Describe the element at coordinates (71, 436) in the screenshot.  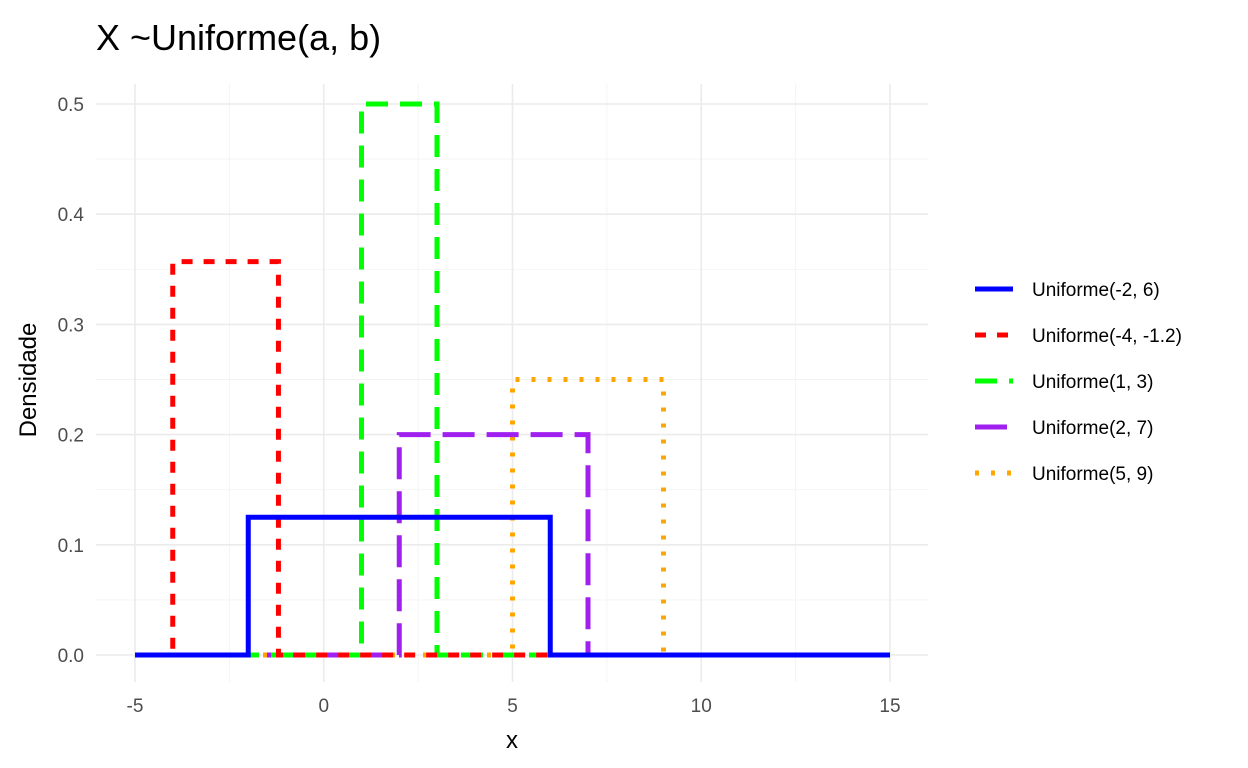
I see `y-tick-label: 0.2` at that location.